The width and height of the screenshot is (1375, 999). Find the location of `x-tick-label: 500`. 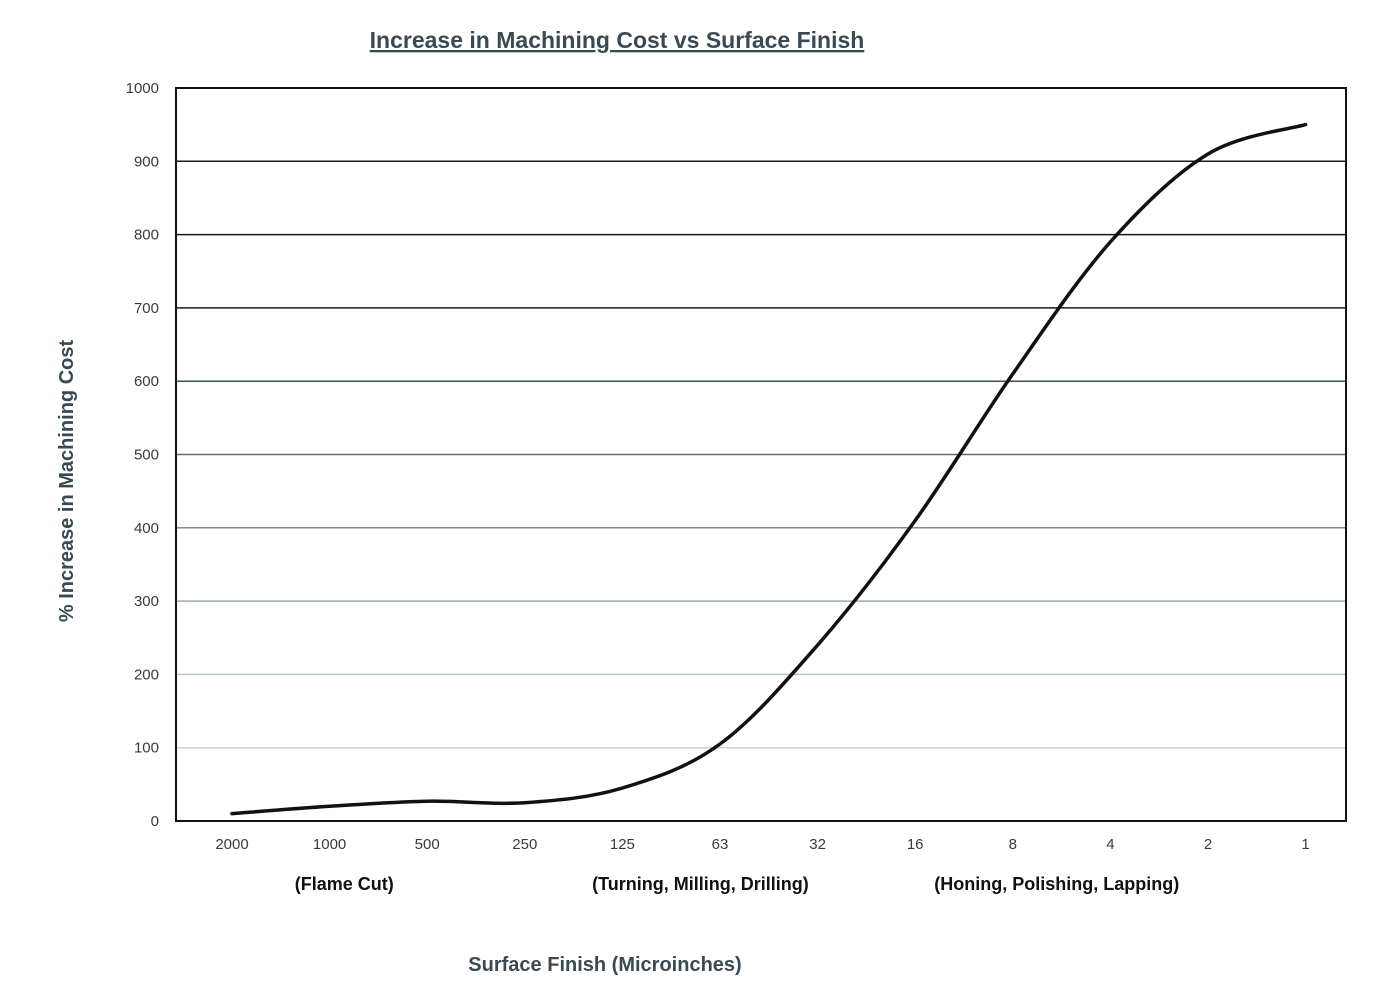

x-tick-label: 500 is located at coordinates (427, 844).